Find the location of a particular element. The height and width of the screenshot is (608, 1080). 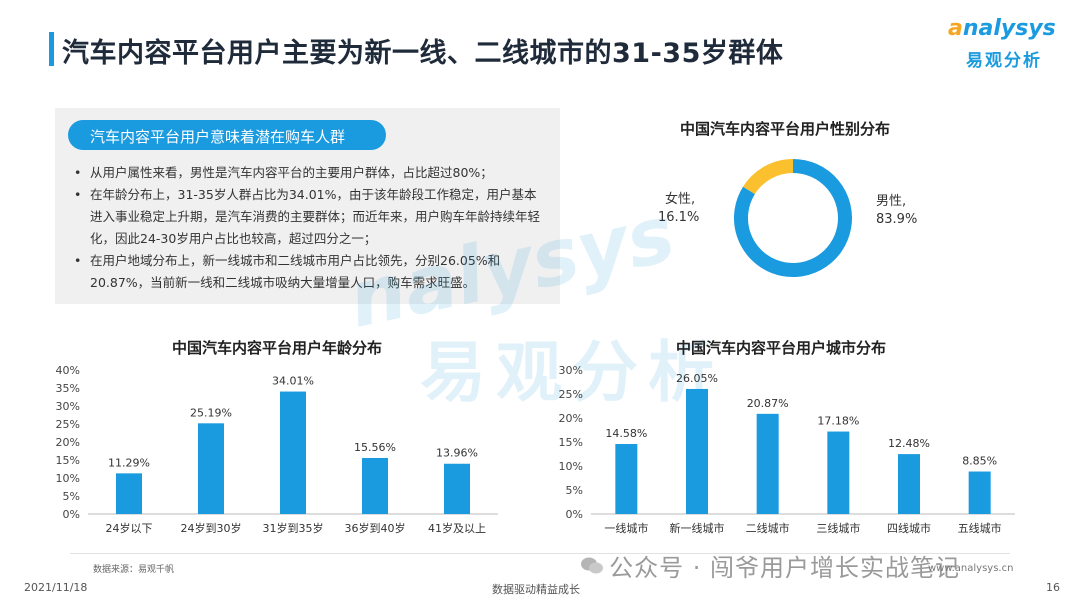

bar-value-label: 11.29% is located at coordinates (129, 462).